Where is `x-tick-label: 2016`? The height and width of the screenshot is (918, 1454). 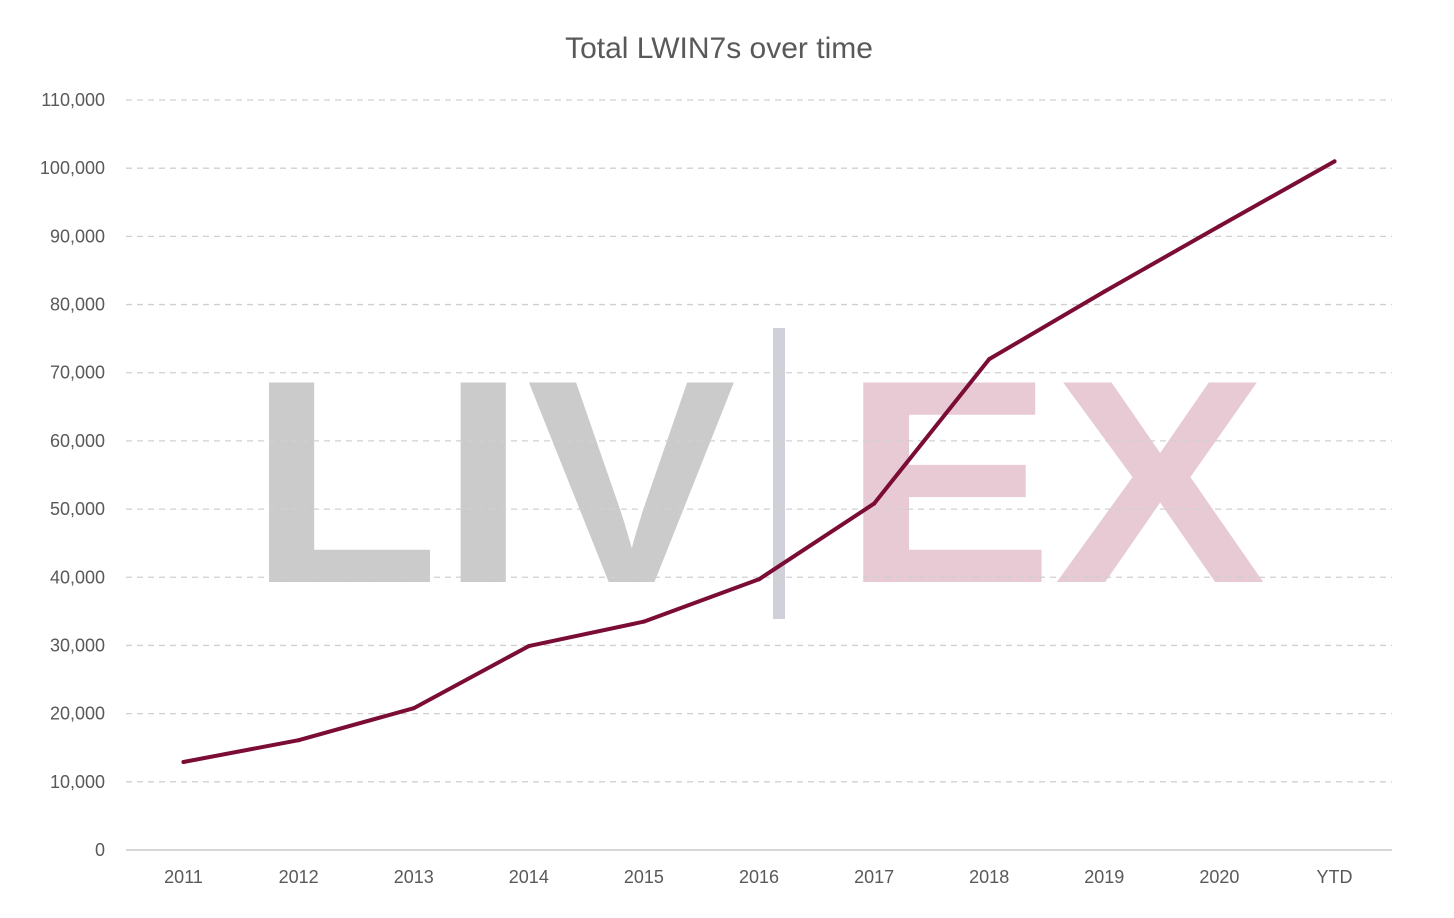 x-tick-label: 2016 is located at coordinates (759, 877).